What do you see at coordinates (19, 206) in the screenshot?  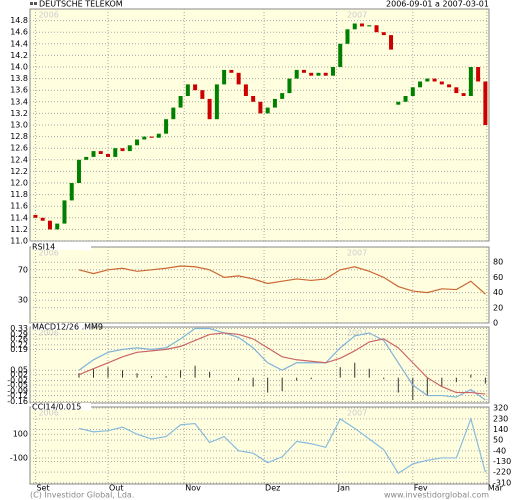 I see `y-tick-label: 11.6` at bounding box center [19, 206].